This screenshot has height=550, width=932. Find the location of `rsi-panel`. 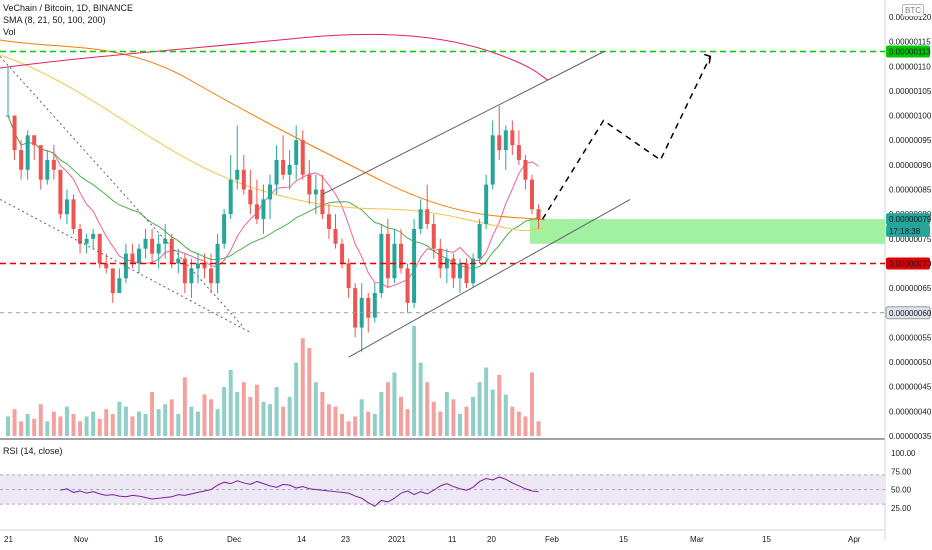

rsi-panel is located at coordinates (442, 490).